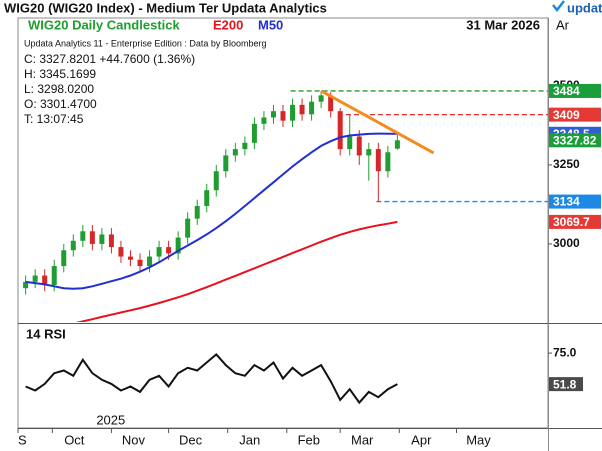 This screenshot has width=602, height=451. Describe the element at coordinates (566, 164) in the screenshot. I see `y-tick-label: 3250` at that location.